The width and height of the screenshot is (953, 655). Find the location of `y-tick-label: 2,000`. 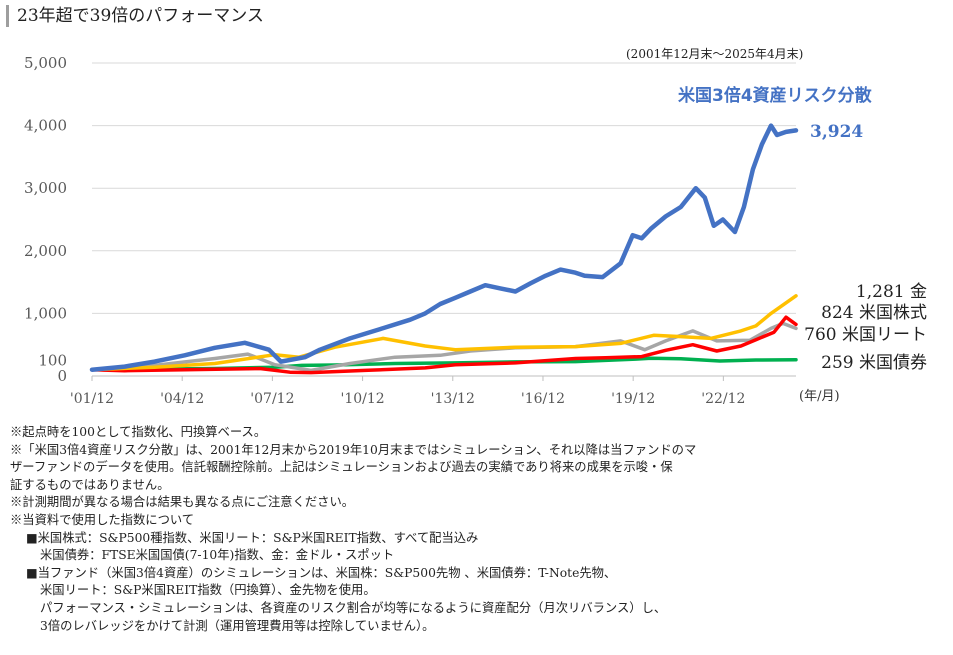

y-tick-label: 2,000 is located at coordinates (45, 251).